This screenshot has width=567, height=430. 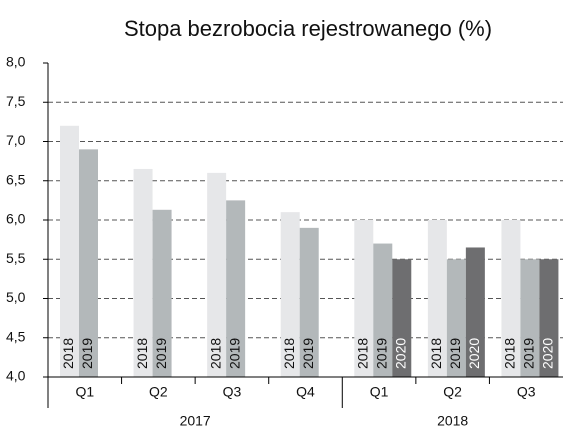 What do you see at coordinates (452, 421) in the screenshot?
I see `group-label: 2018` at bounding box center [452, 421].